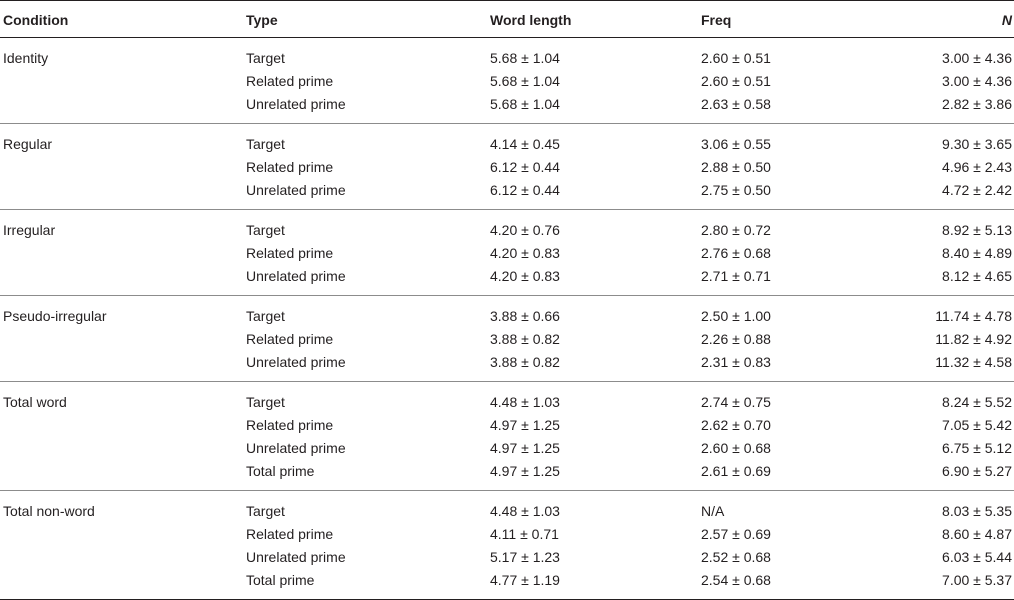  Describe the element at coordinates (367, 19) in the screenshot. I see `header-type: Type` at that location.